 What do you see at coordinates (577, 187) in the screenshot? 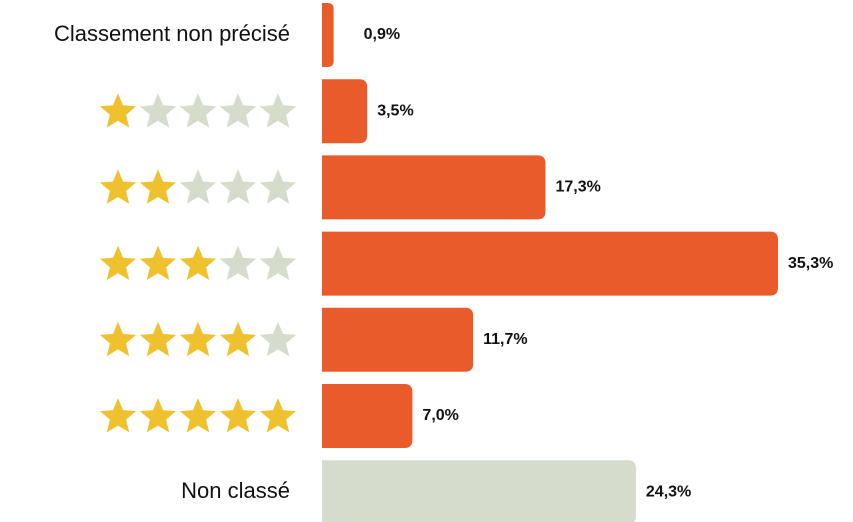
I see `value-label: 17,3%` at bounding box center [577, 187].